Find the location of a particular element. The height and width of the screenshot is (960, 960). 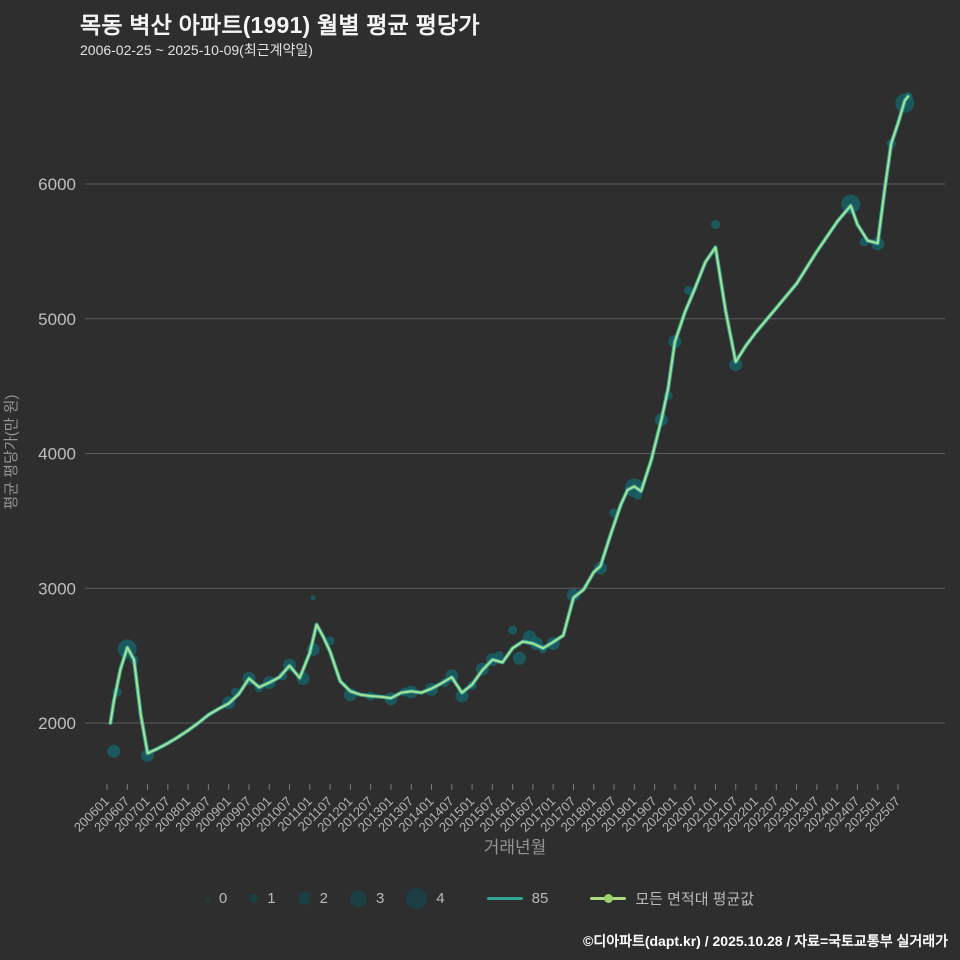

y-tick-label: 2000 is located at coordinates (57, 723).